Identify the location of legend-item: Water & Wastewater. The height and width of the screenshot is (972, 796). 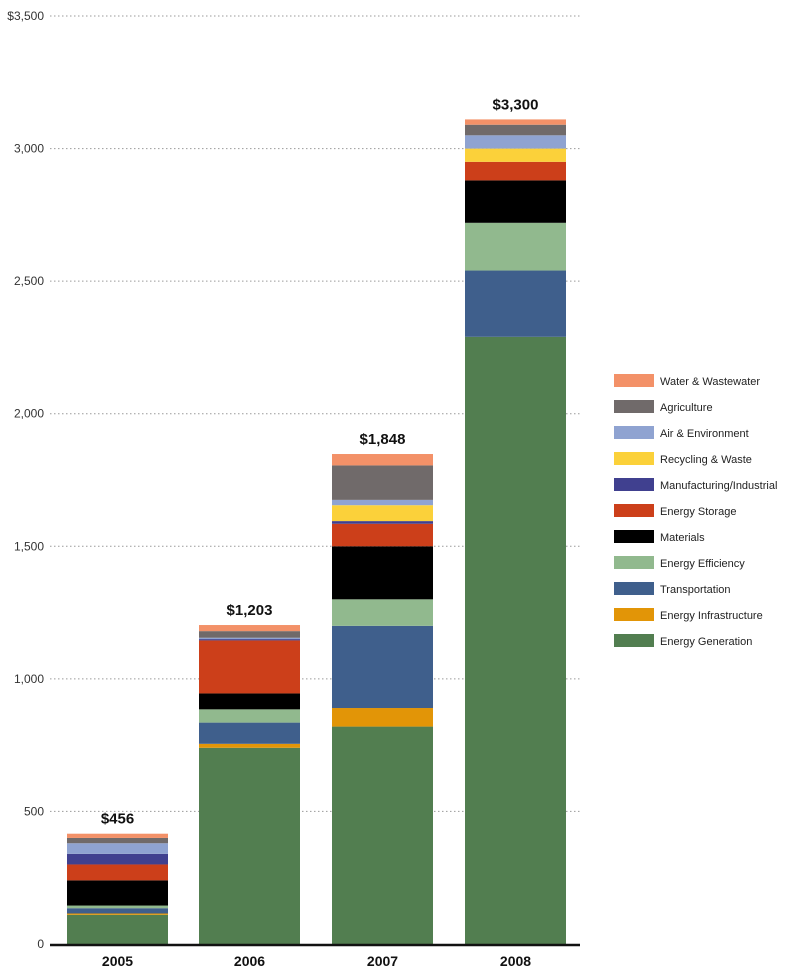
(687, 381).